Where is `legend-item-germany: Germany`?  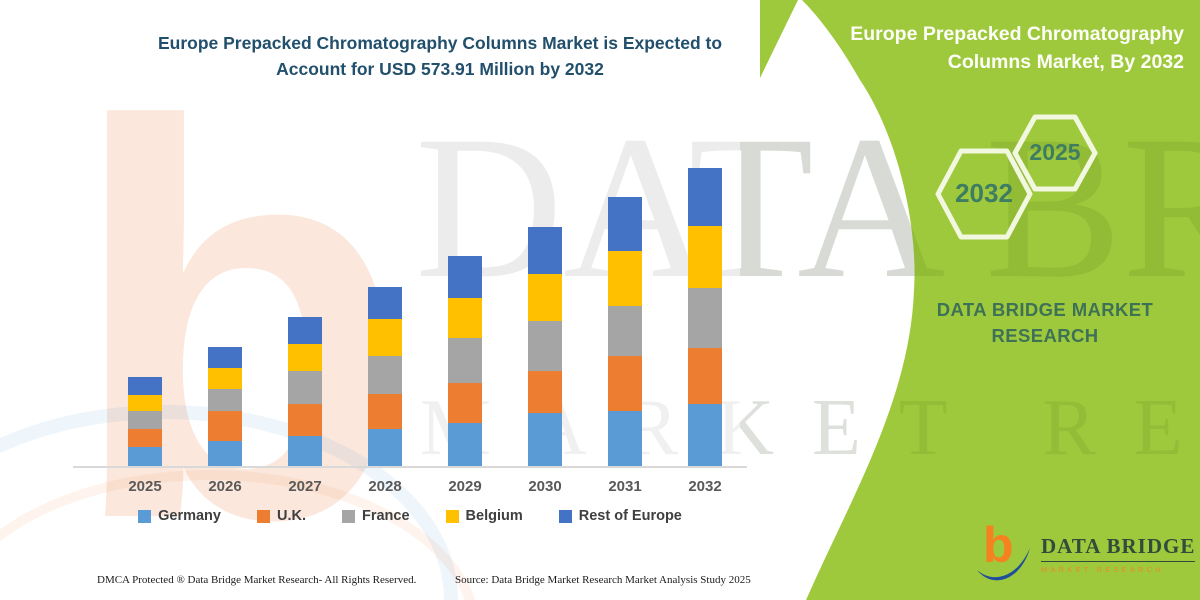
legend-item-germany: Germany is located at coordinates (179, 516).